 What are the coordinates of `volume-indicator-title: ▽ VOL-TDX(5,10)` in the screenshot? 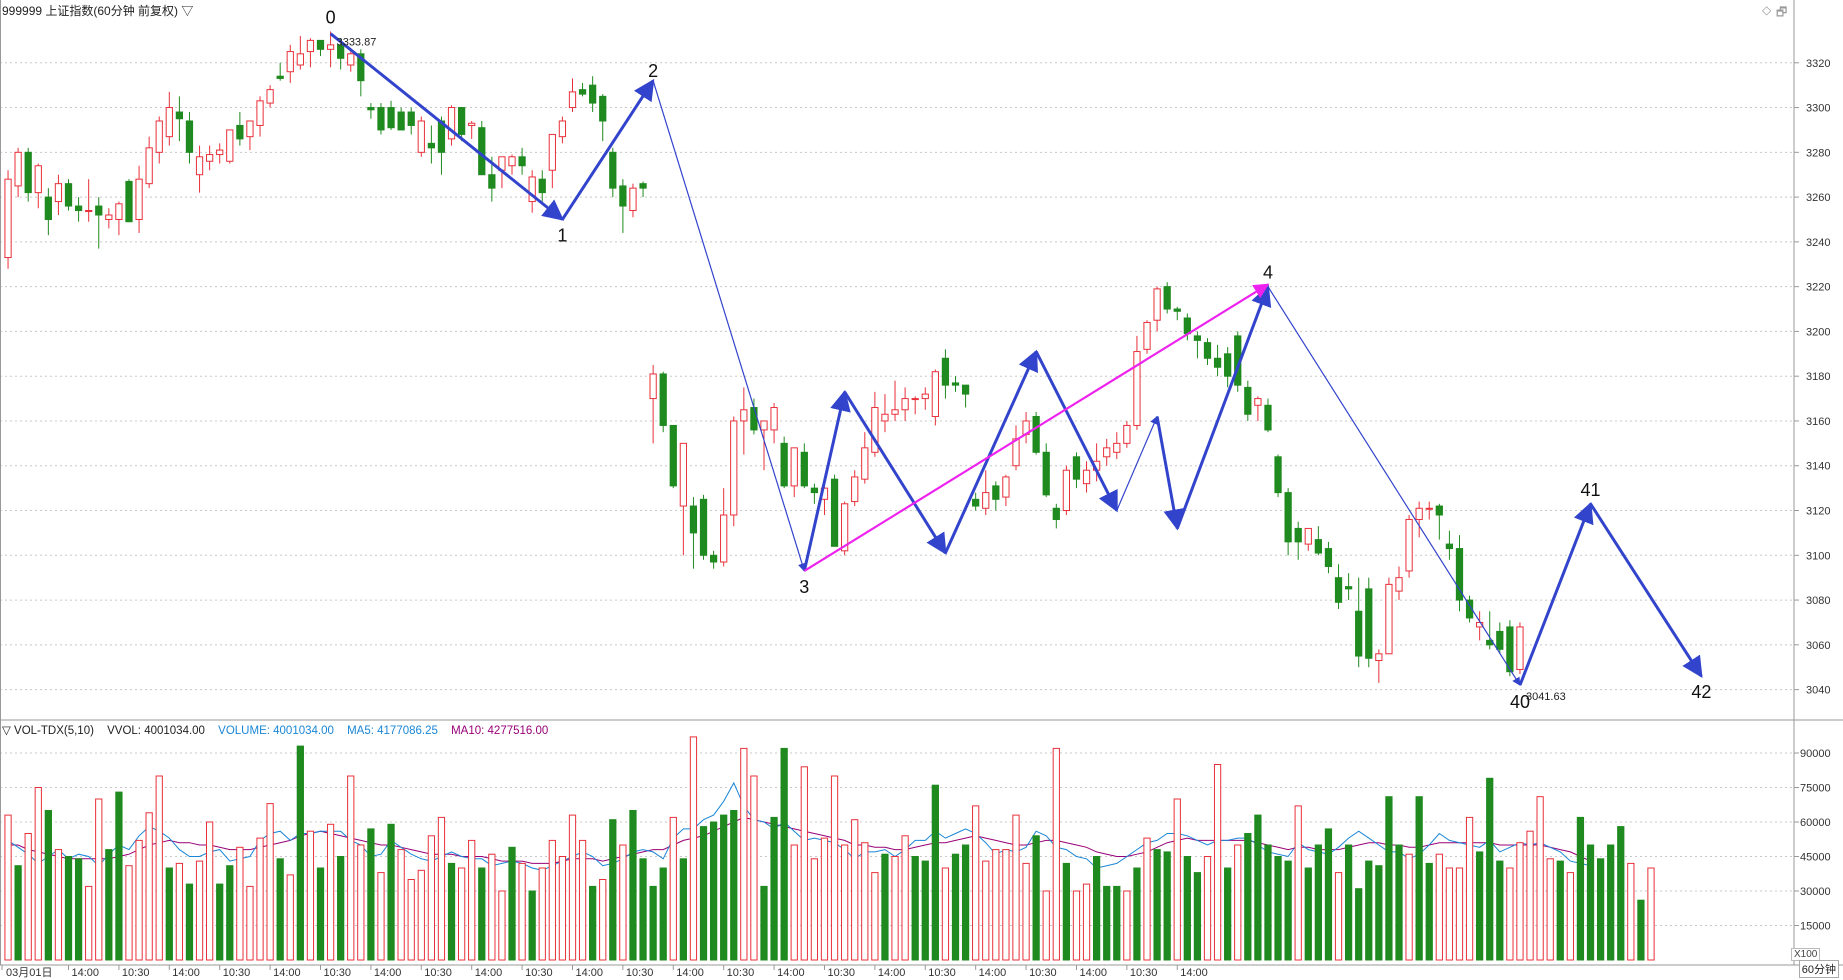 It's located at (48, 731).